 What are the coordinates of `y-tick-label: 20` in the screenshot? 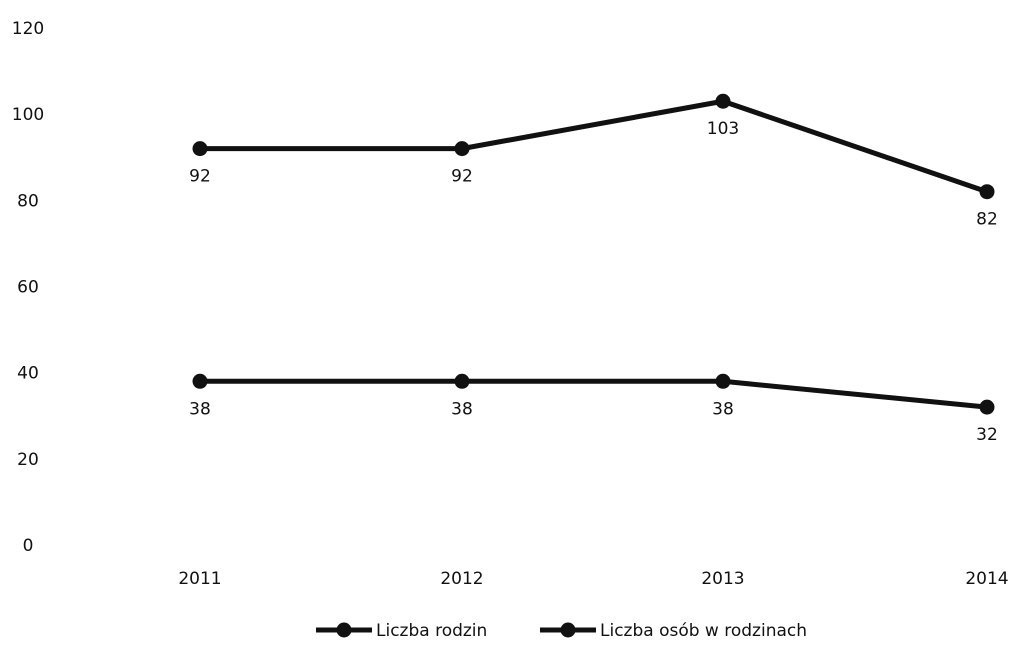 It's located at (28, 460).